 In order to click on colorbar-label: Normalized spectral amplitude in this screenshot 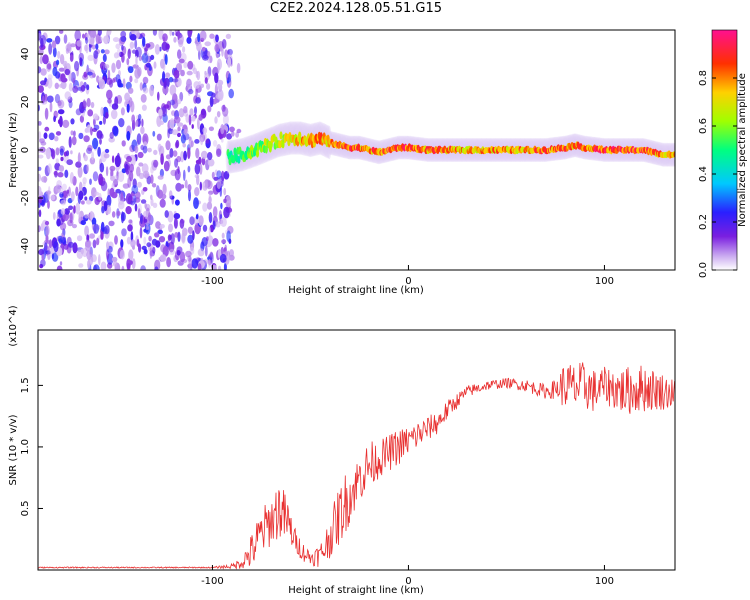, I will do `click(742, 150)`.